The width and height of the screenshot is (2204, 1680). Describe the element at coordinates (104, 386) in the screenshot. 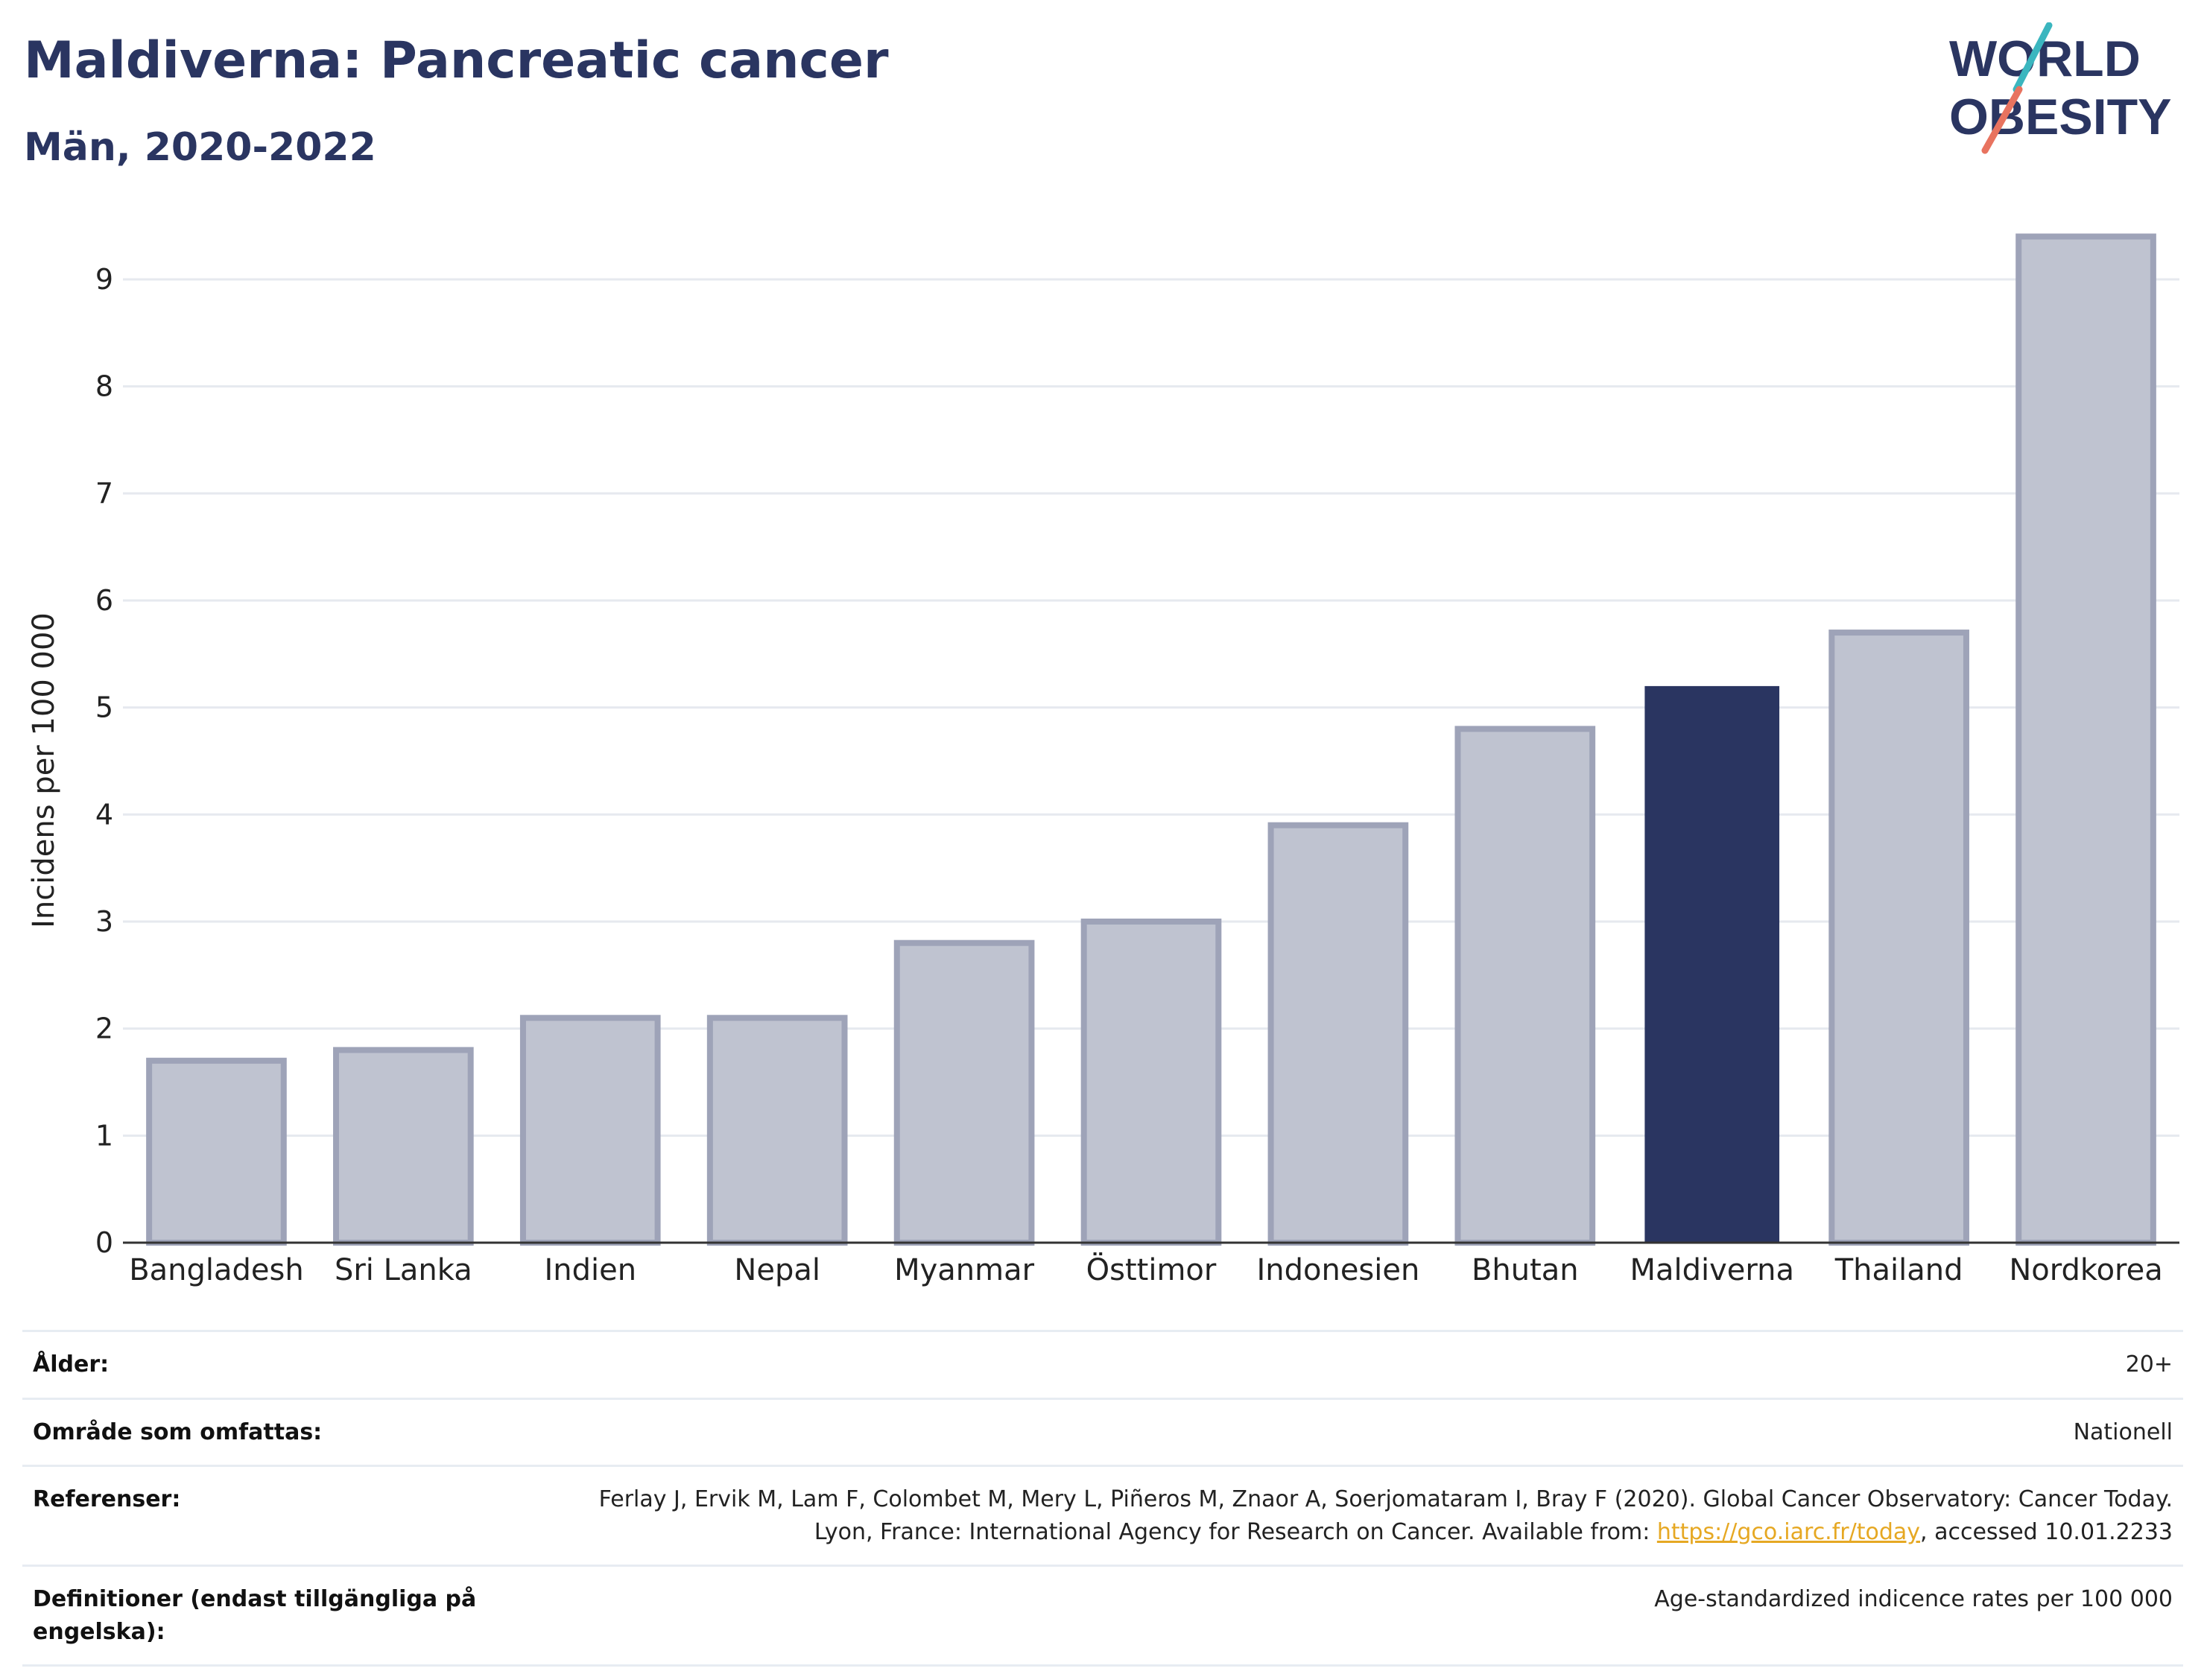

I see `y-tick-label: 8` at that location.